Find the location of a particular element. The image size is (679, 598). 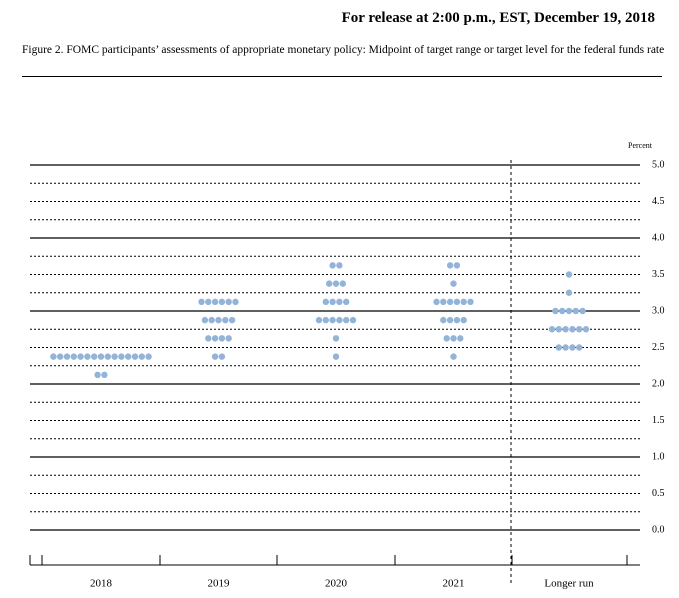

y-tick-label: 2.5 is located at coordinates (658, 347).